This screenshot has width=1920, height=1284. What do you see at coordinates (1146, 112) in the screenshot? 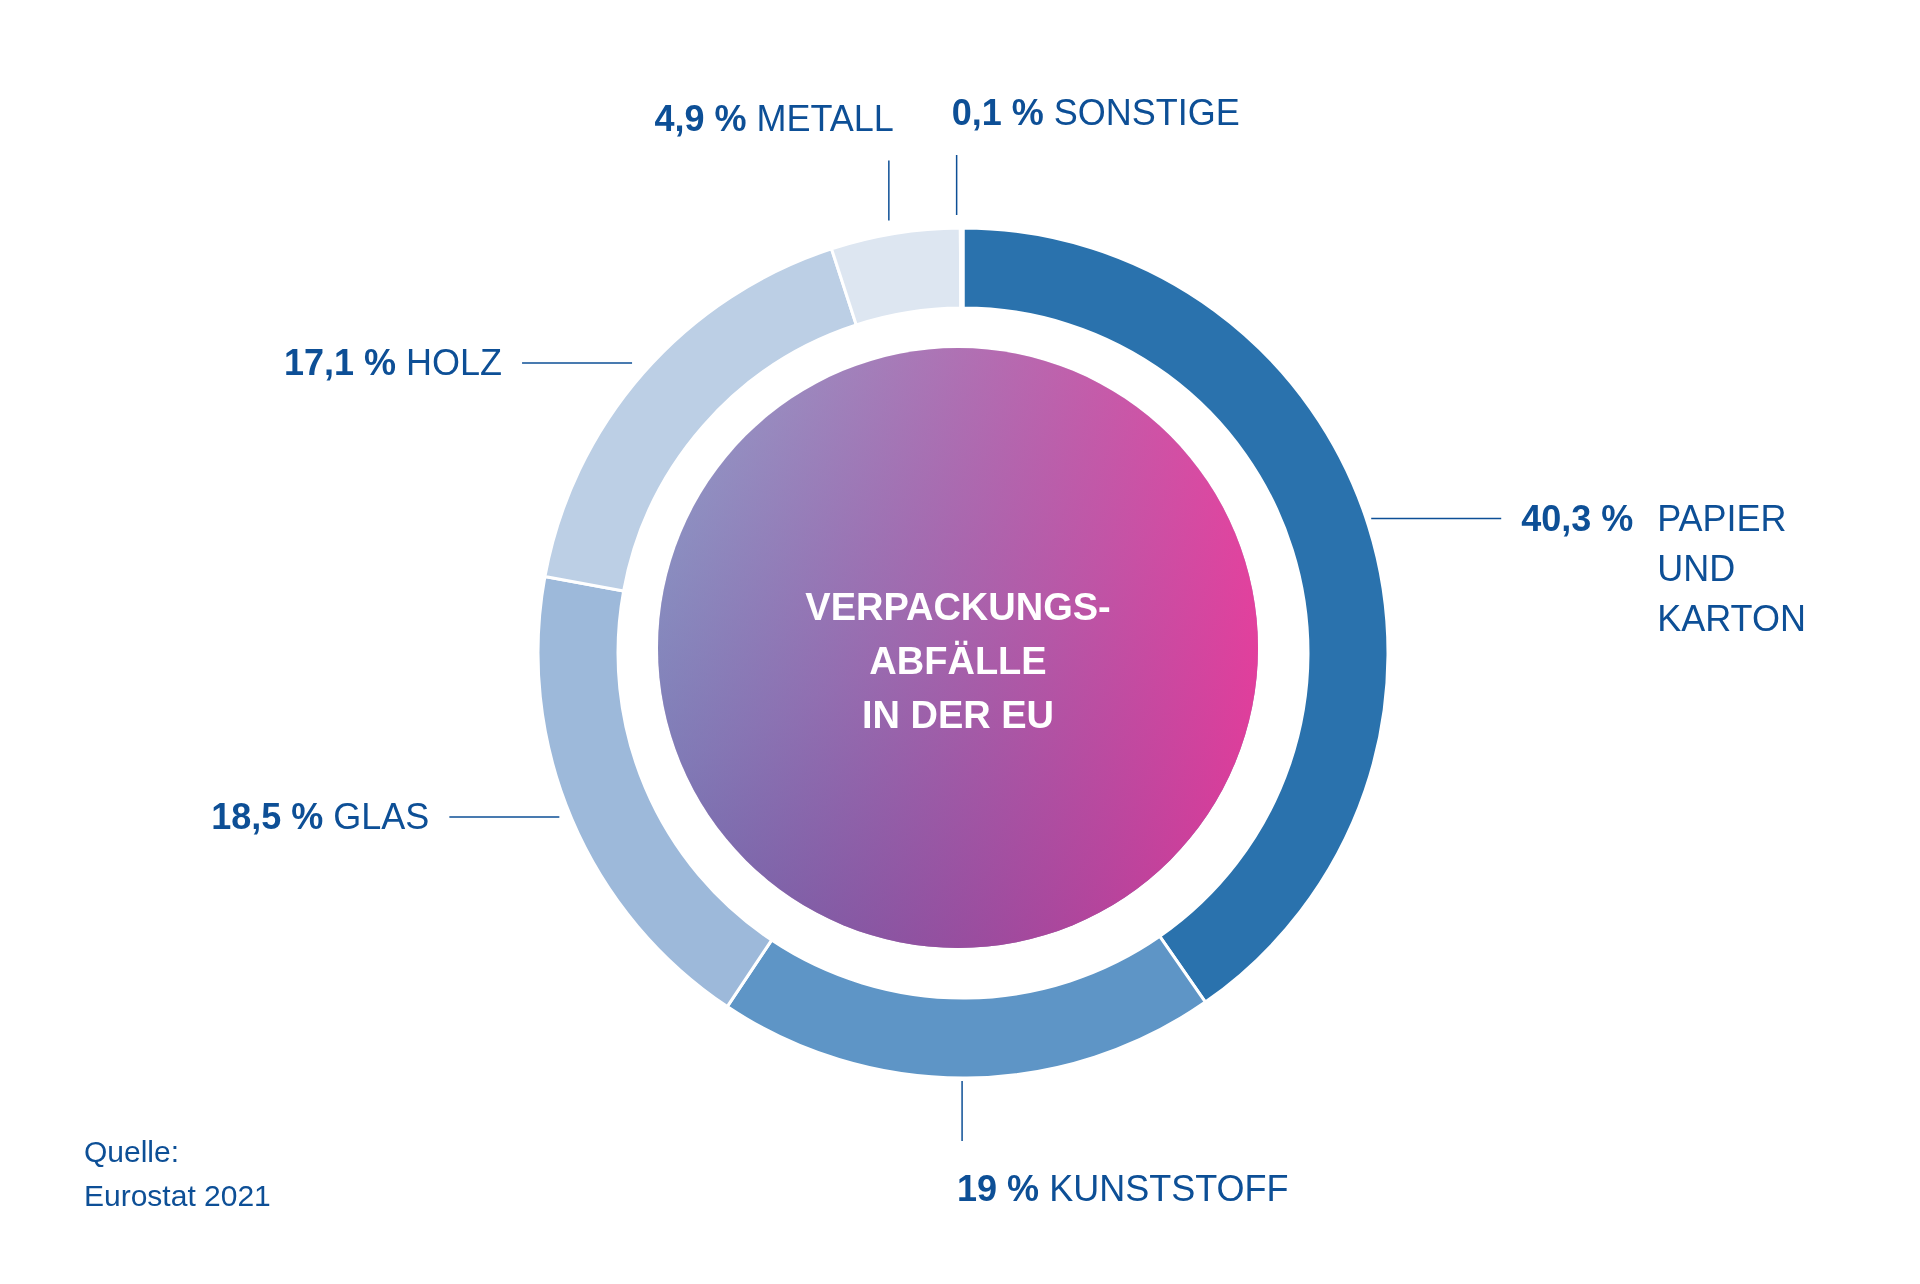
I see `slice-label: SONSTIGE` at bounding box center [1146, 112].